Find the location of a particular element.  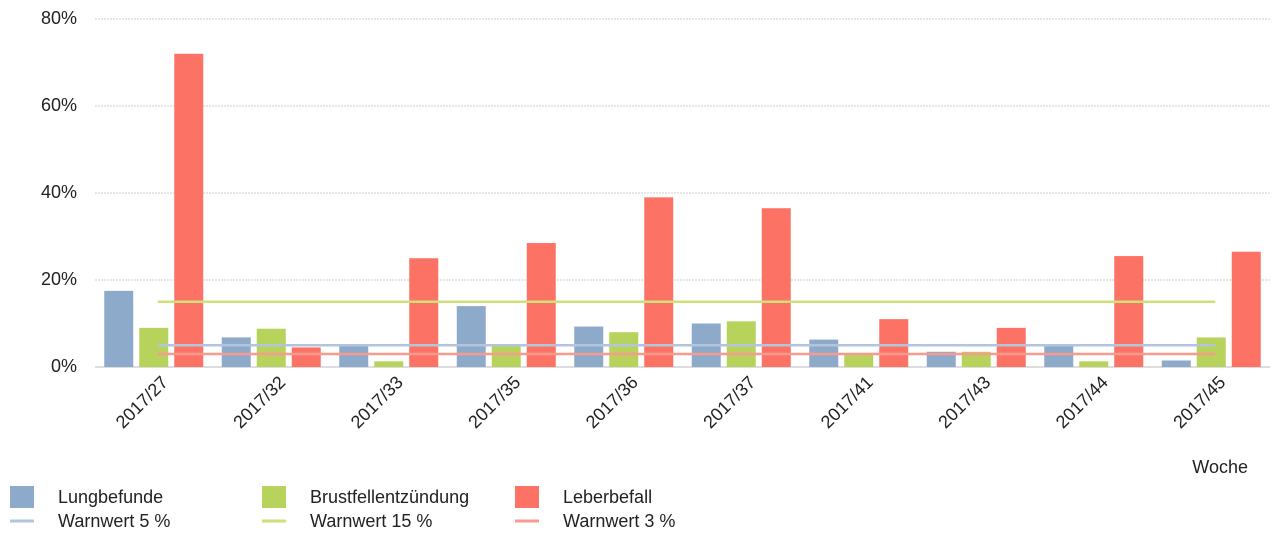

x-tick-label: 2017/44 is located at coordinates (1082, 402).